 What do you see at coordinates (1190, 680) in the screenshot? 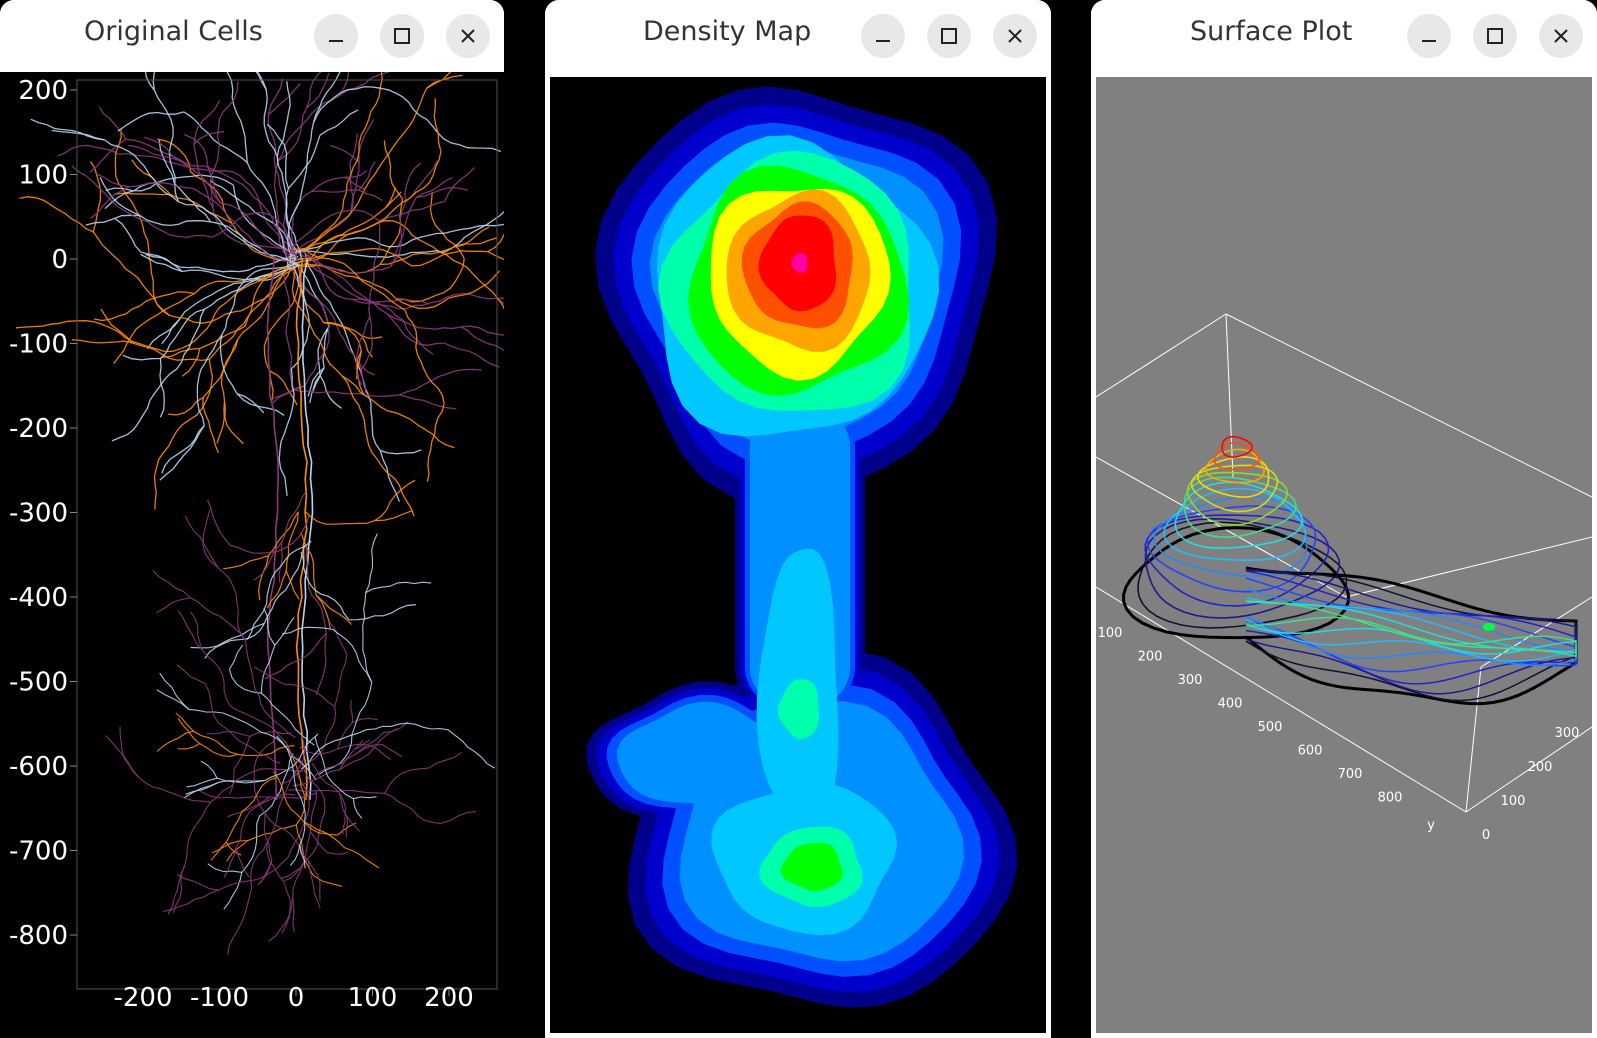
I see `surface-x-label: 300` at bounding box center [1190, 680].